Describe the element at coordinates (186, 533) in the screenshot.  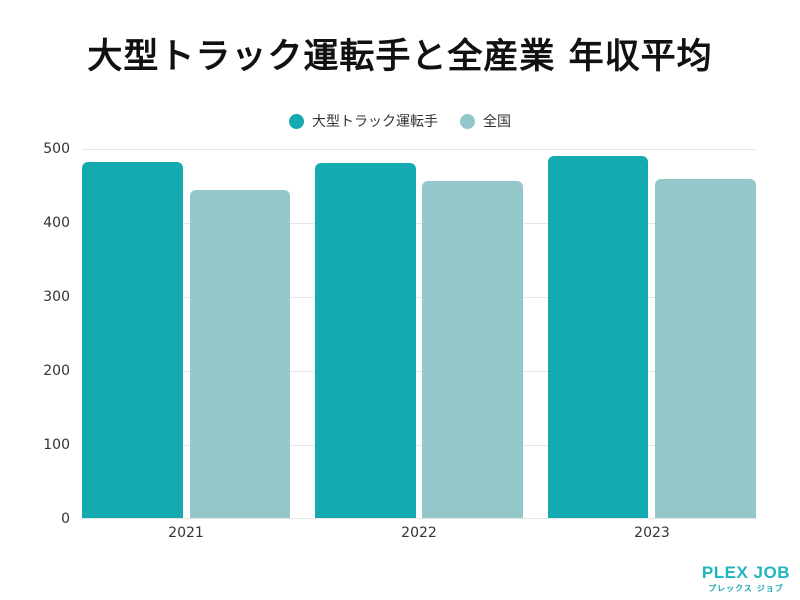
I see `x-tick-2021: 2021` at that location.